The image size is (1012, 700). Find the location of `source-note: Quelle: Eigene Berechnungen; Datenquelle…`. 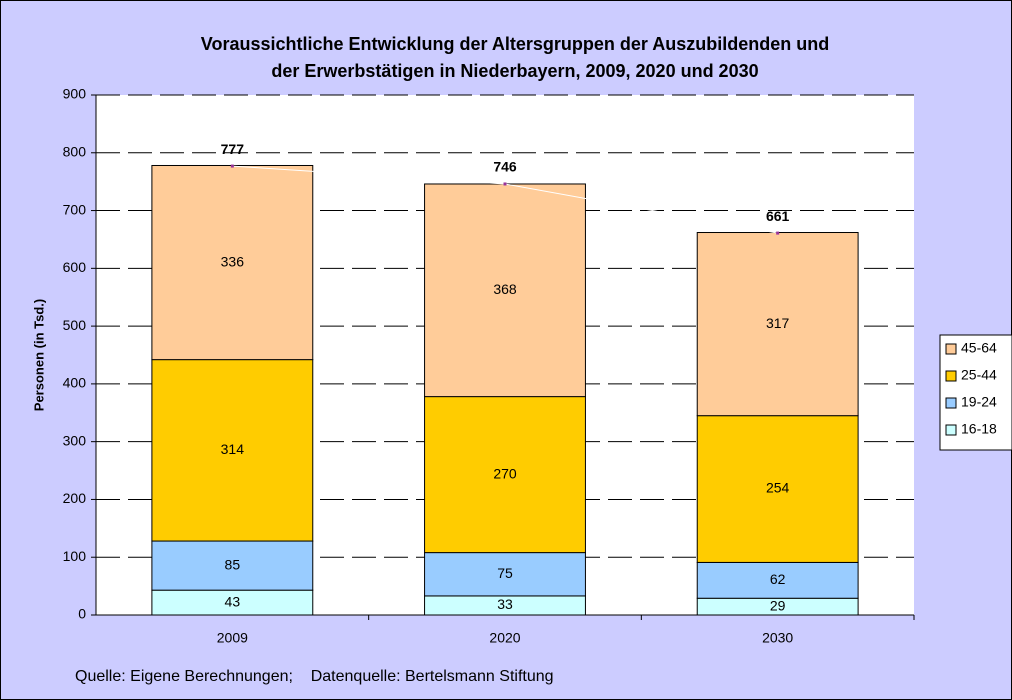

source-note: Quelle: Eigene Berechnungen; Datenquelle… is located at coordinates (314, 676).